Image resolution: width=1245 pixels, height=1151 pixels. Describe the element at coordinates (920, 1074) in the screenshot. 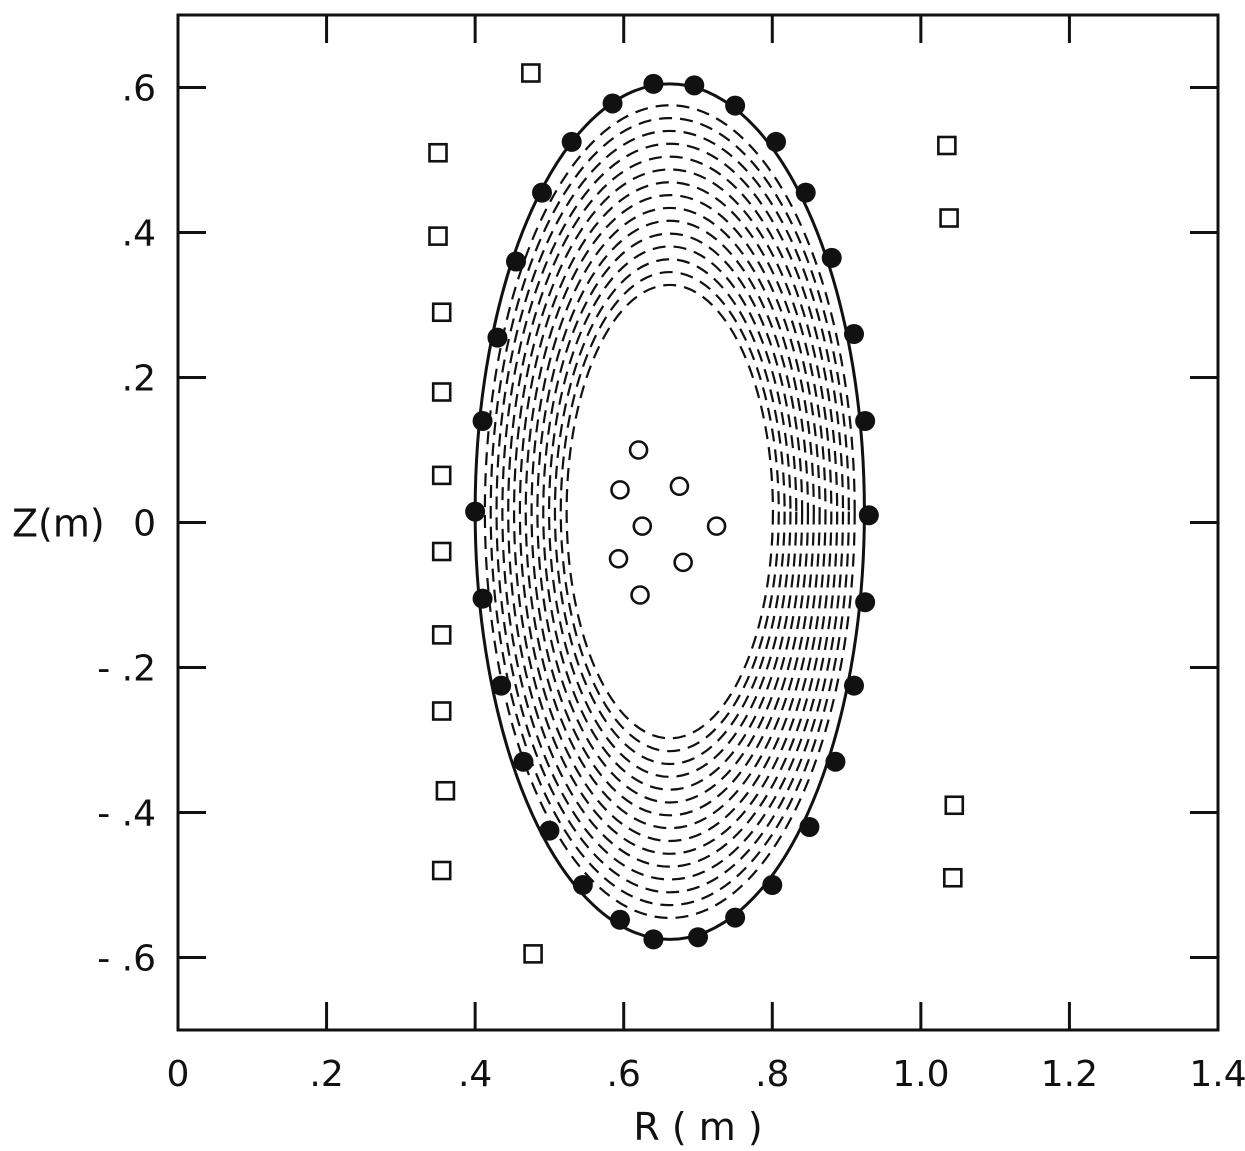

I see `x-tick-label: 1.0` at that location.